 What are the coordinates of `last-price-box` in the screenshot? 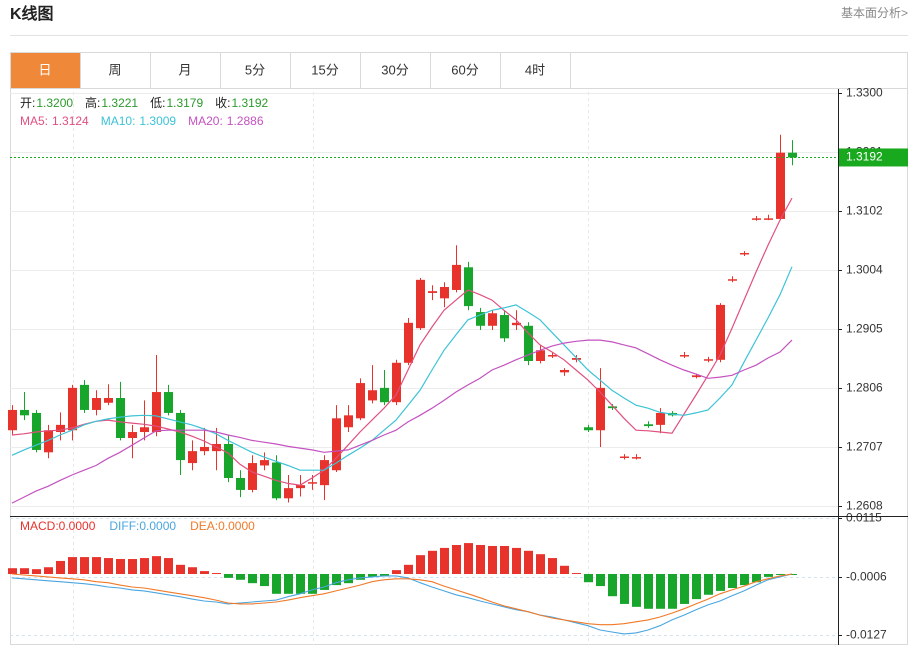 It's located at (873, 157).